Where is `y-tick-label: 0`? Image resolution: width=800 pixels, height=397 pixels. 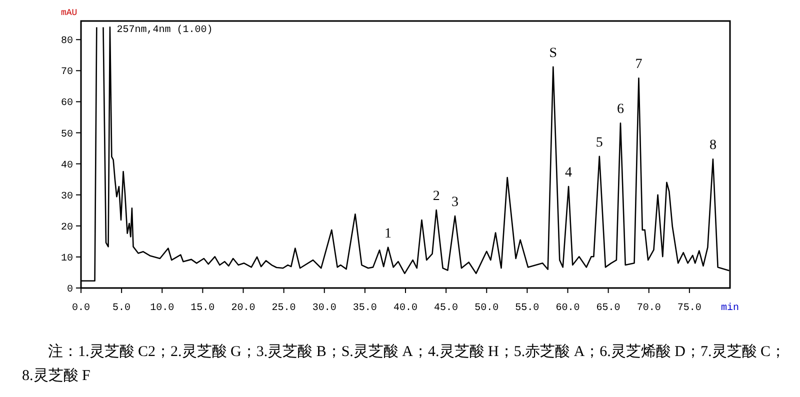 y-tick-label: 0 is located at coordinates (69, 290).